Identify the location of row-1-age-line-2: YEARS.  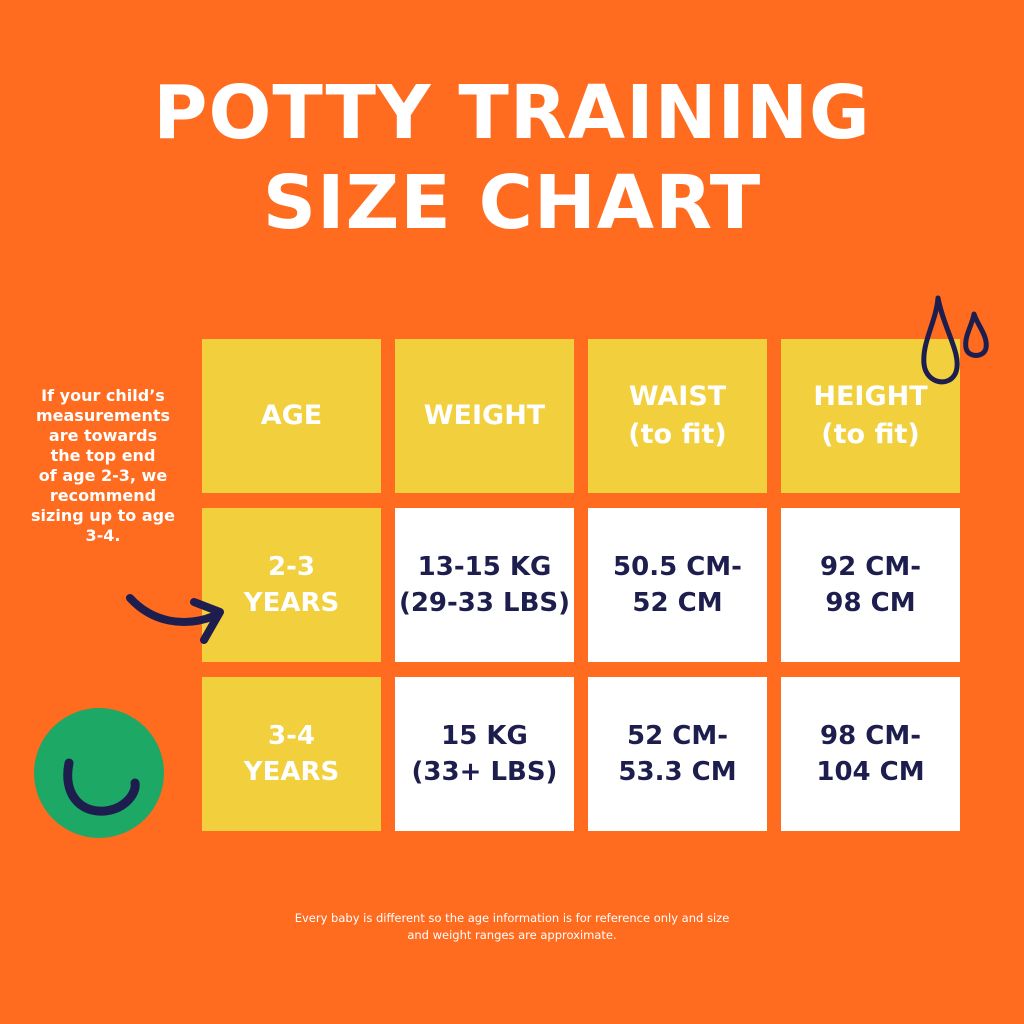
(291, 603).